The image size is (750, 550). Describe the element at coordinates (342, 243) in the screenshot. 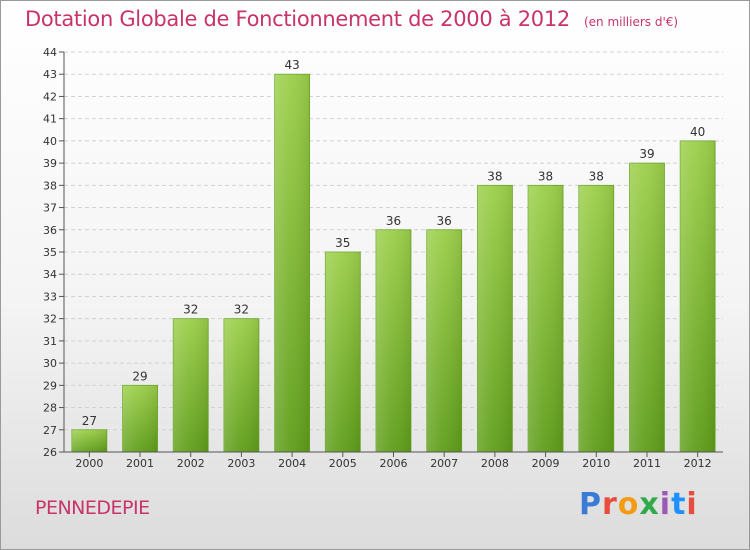

I see `bar-value-label: 35` at that location.